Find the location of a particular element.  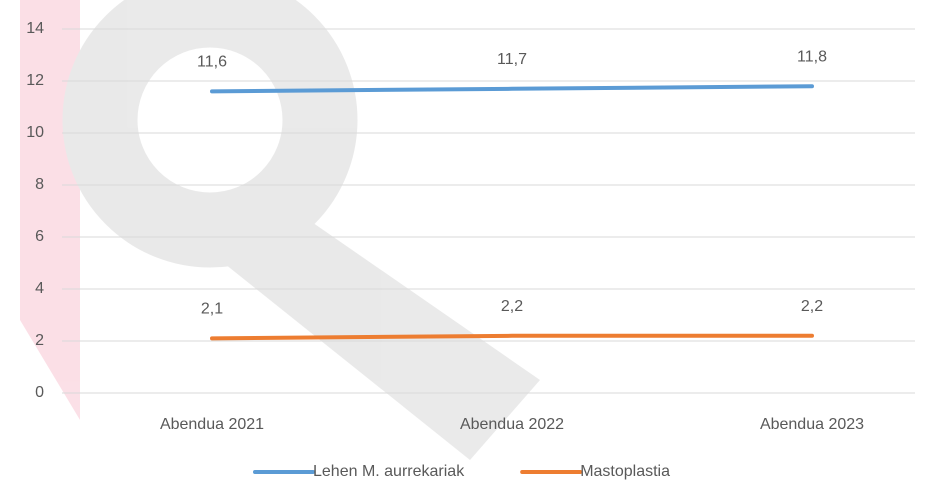

y-tick-label: 8 is located at coordinates (39, 184).